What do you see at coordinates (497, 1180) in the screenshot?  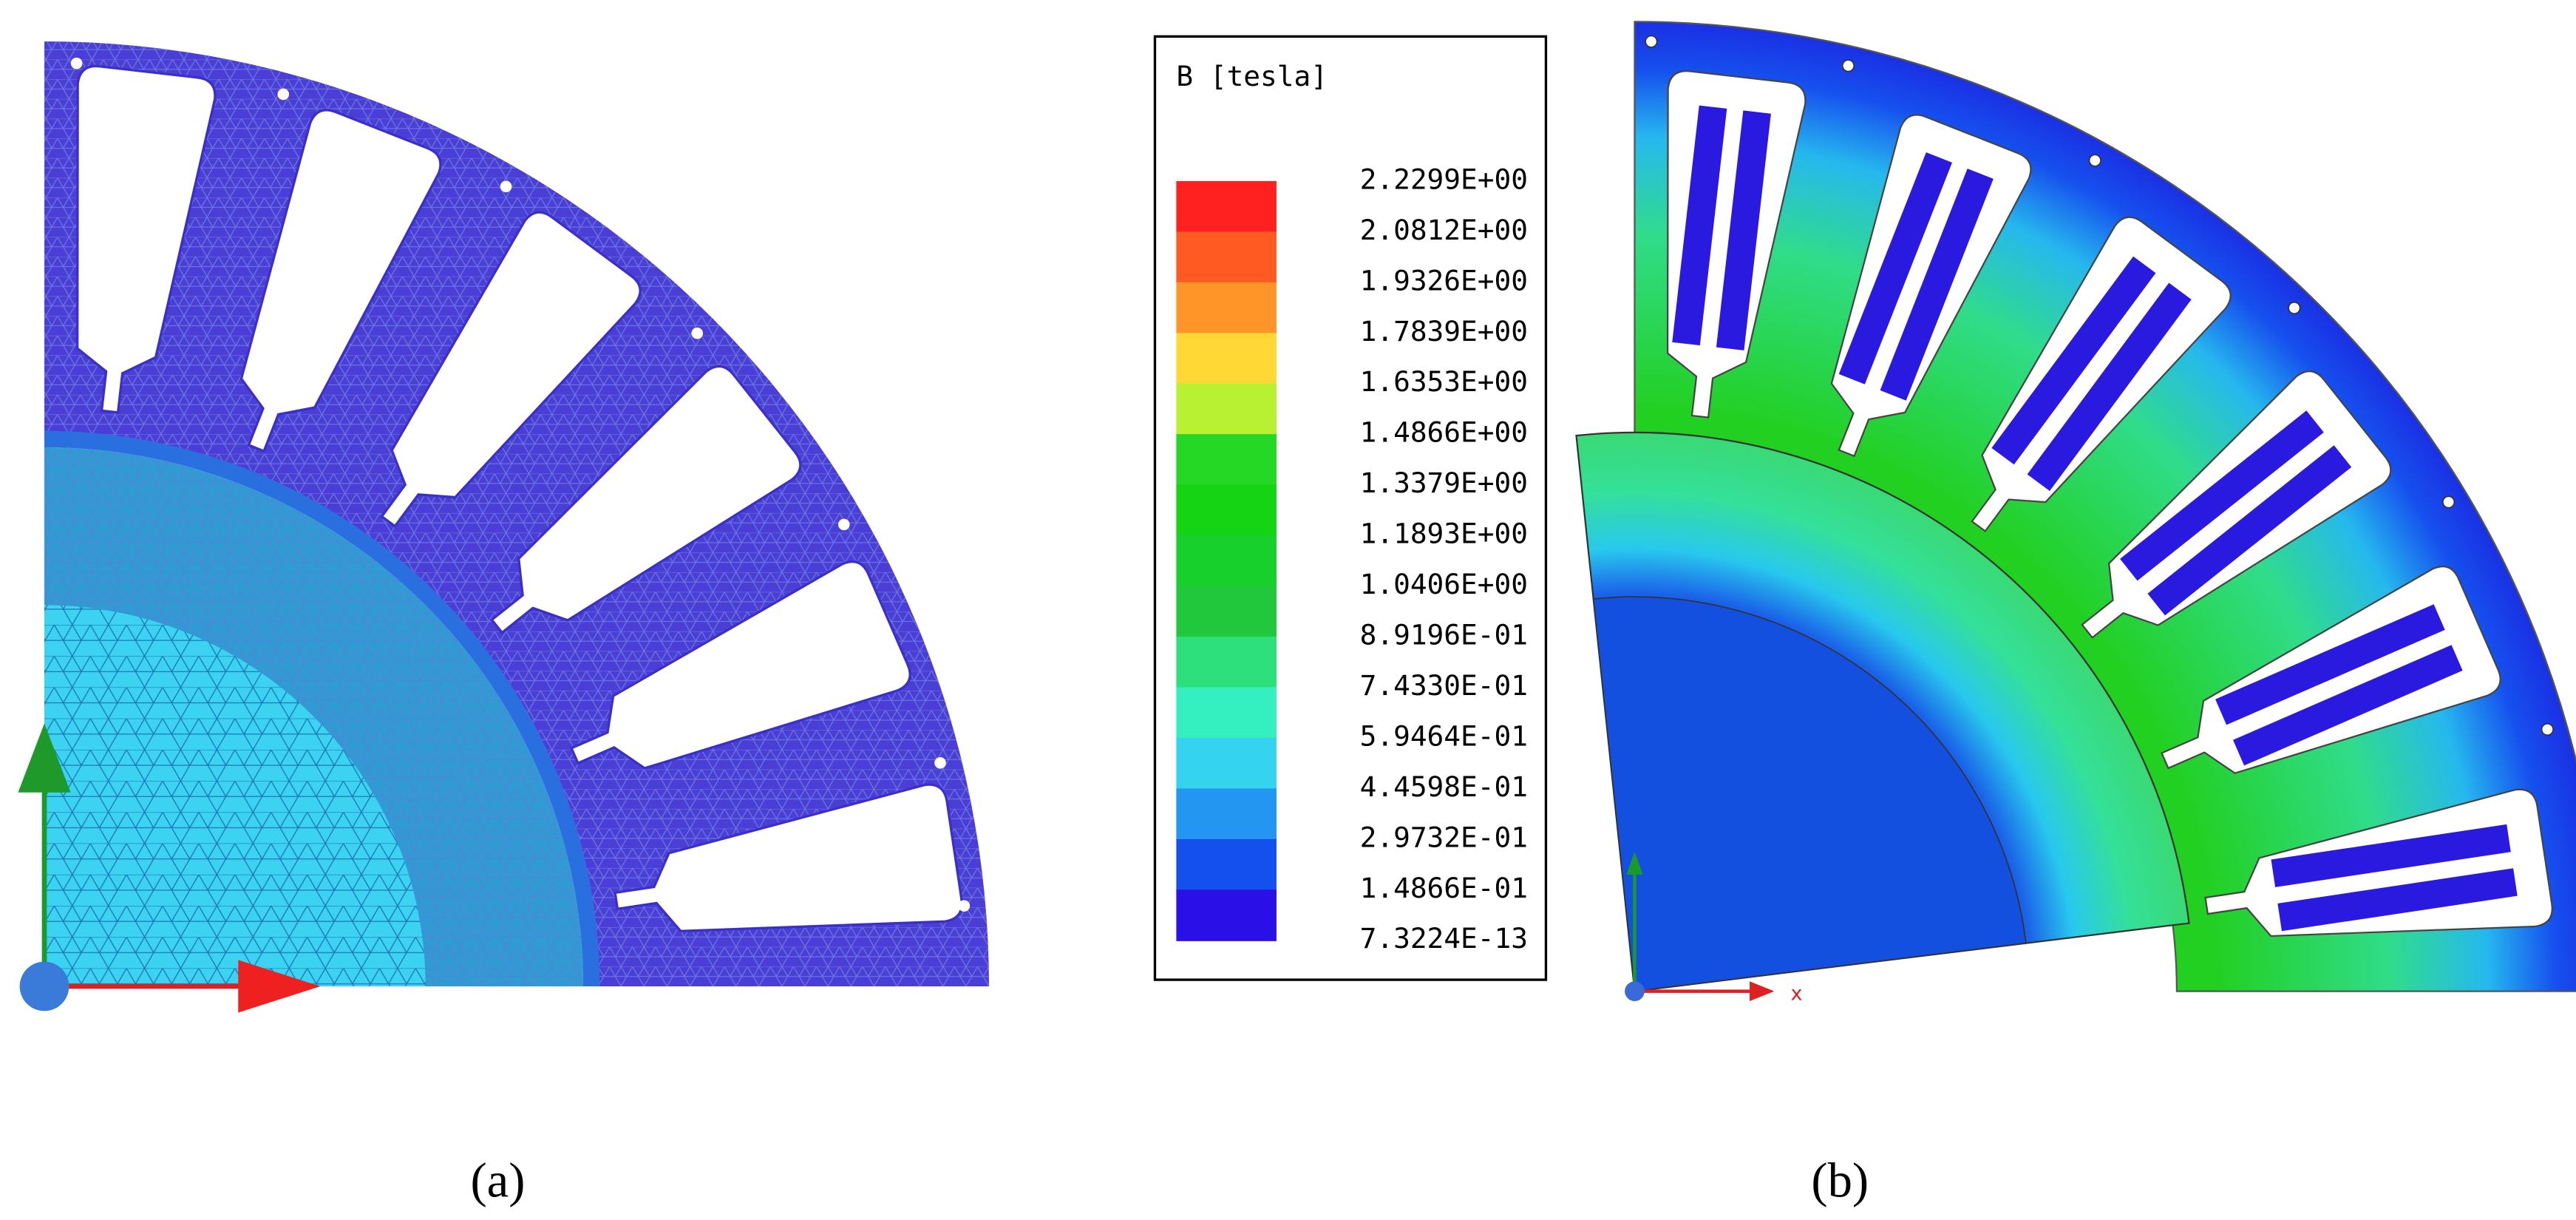 I see `caption: (a)` at bounding box center [497, 1180].